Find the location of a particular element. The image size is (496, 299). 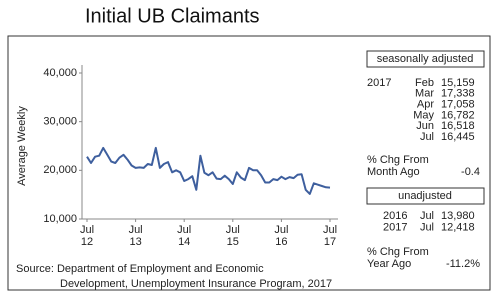

value: 13,980 is located at coordinates (458, 216).